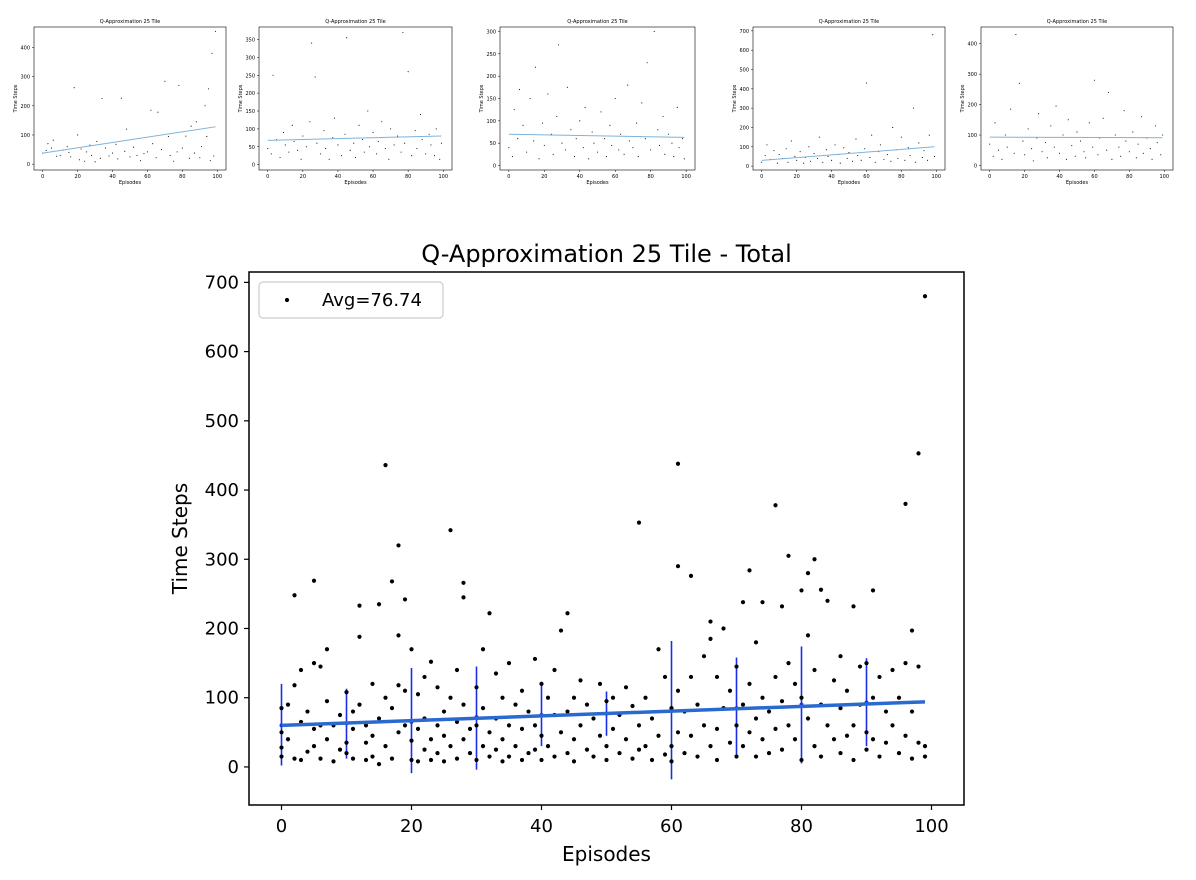 This screenshot has width=1196, height=880. What do you see at coordinates (744, 51) in the screenshot?
I see `y-tick-label: 600` at bounding box center [744, 51].